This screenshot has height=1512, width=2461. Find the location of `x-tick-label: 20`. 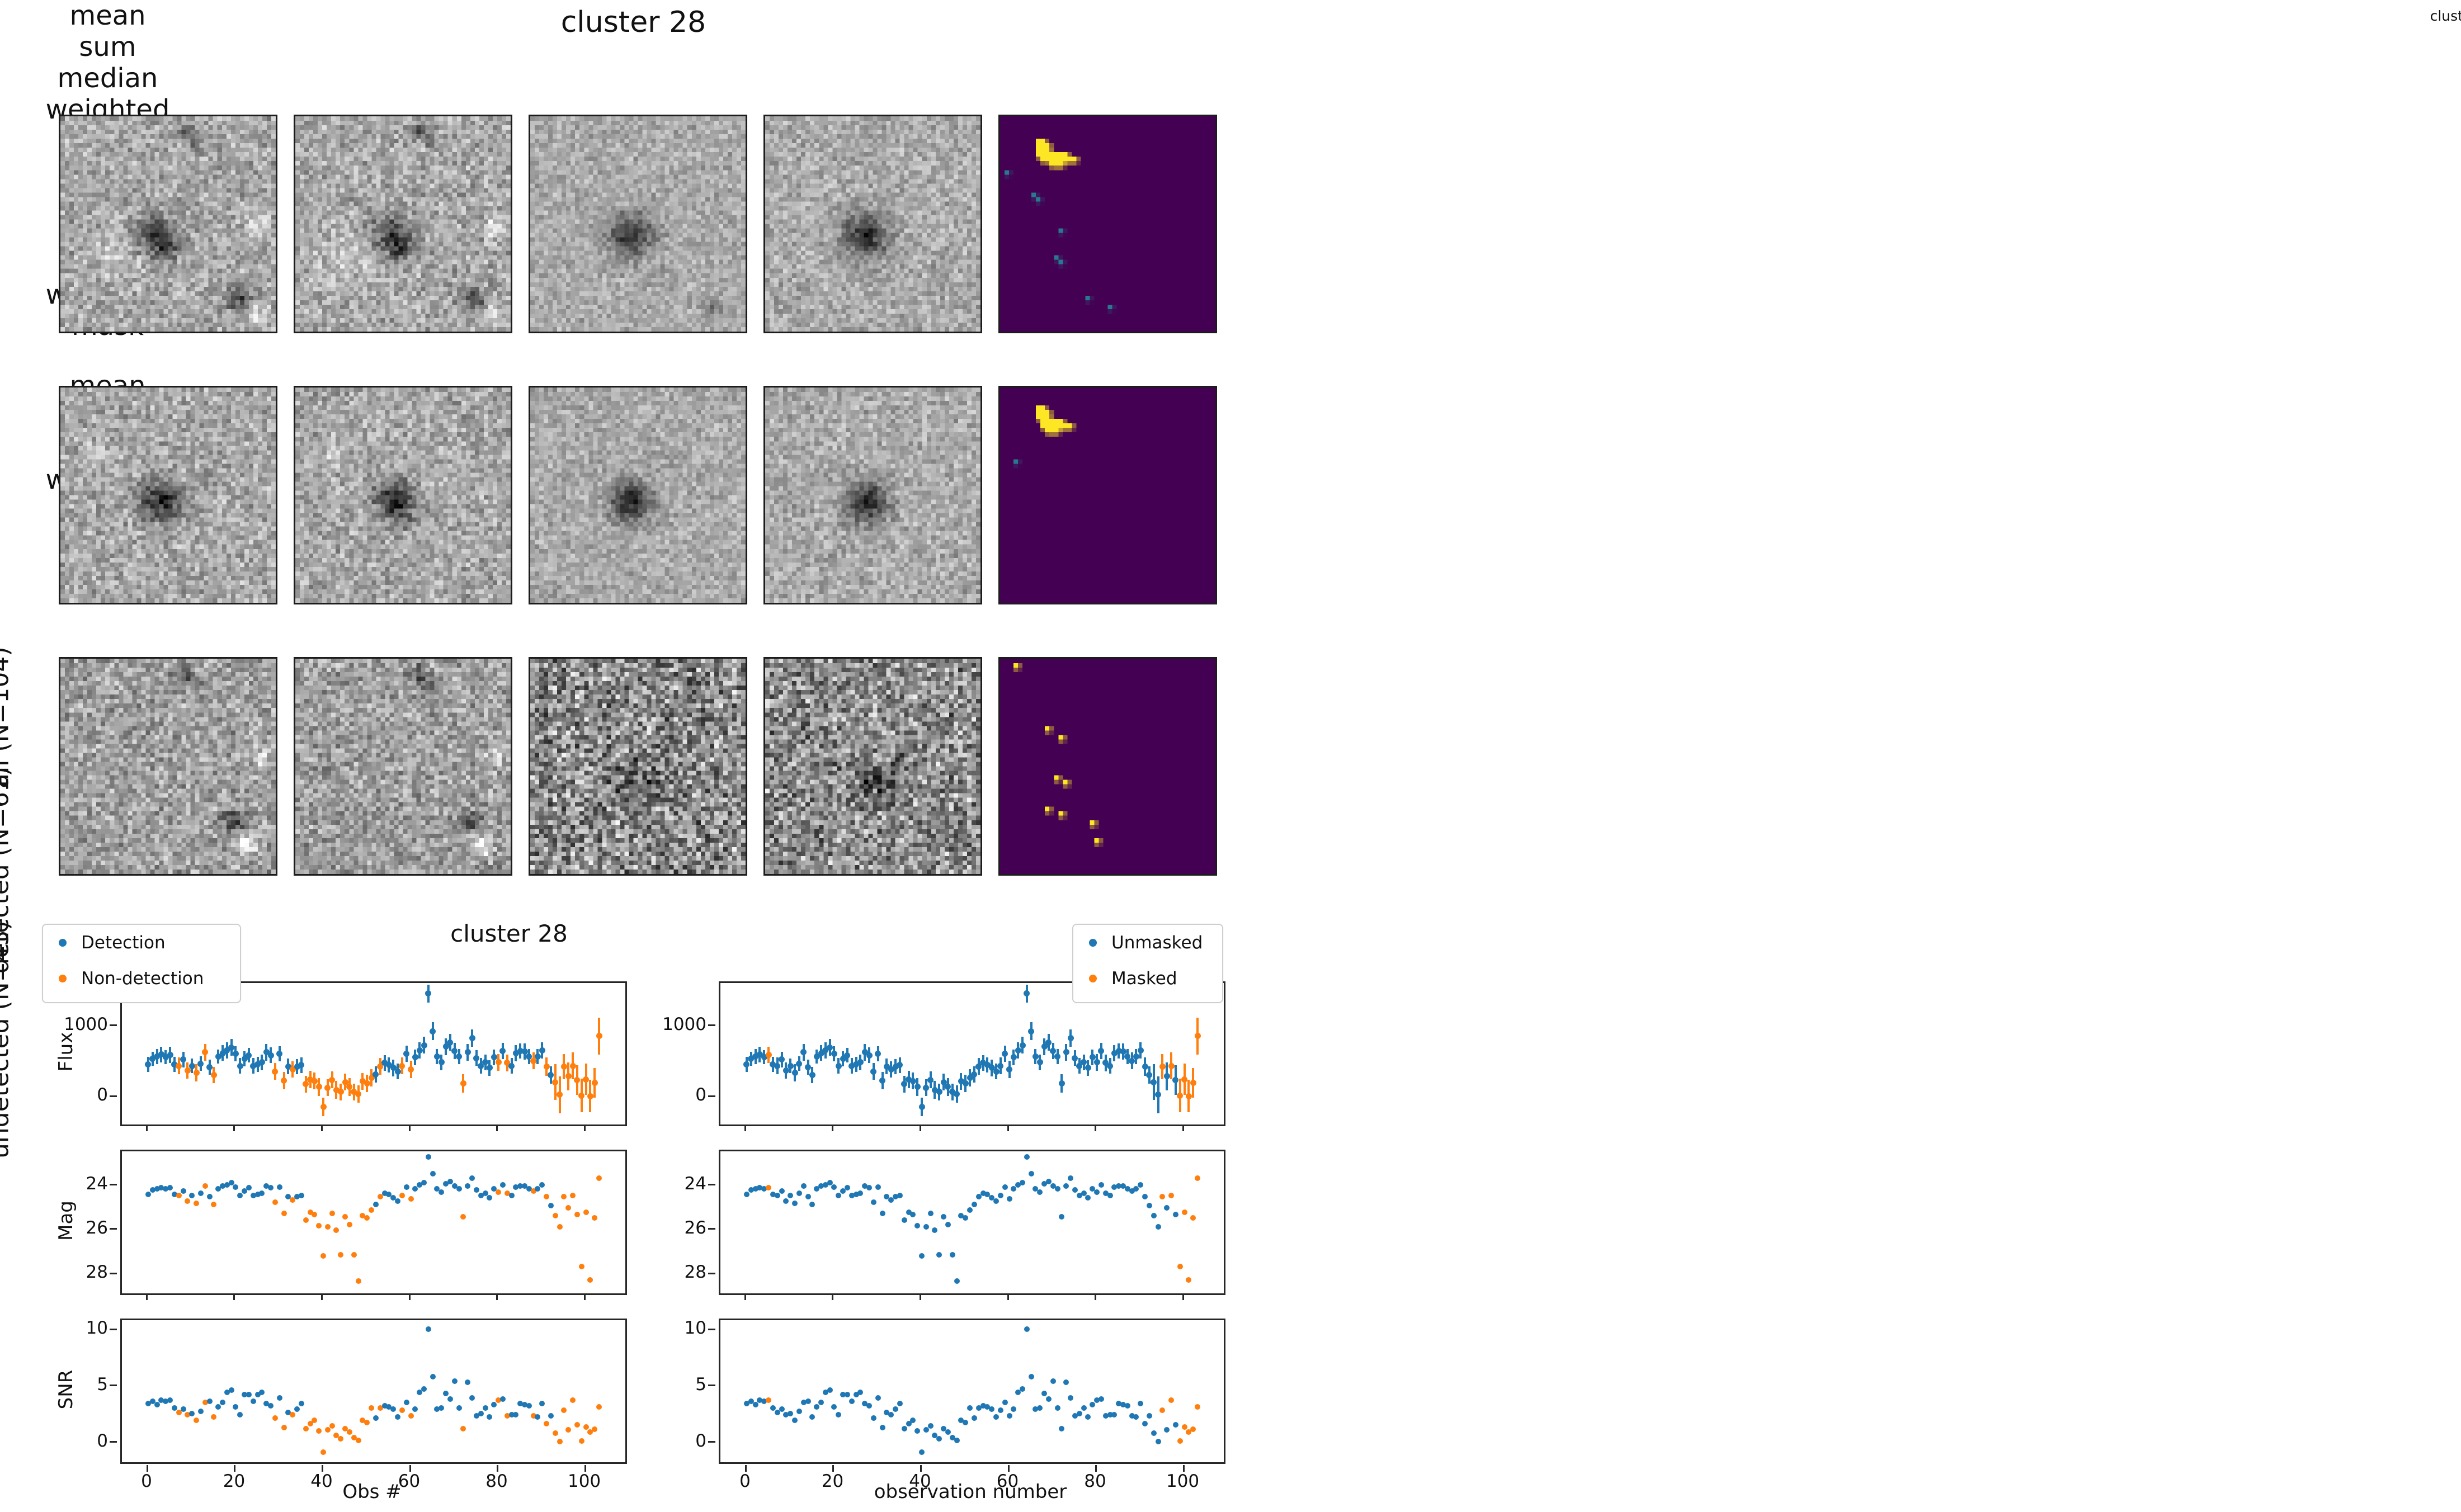

x-tick-label: 20 is located at coordinates (832, 1477).